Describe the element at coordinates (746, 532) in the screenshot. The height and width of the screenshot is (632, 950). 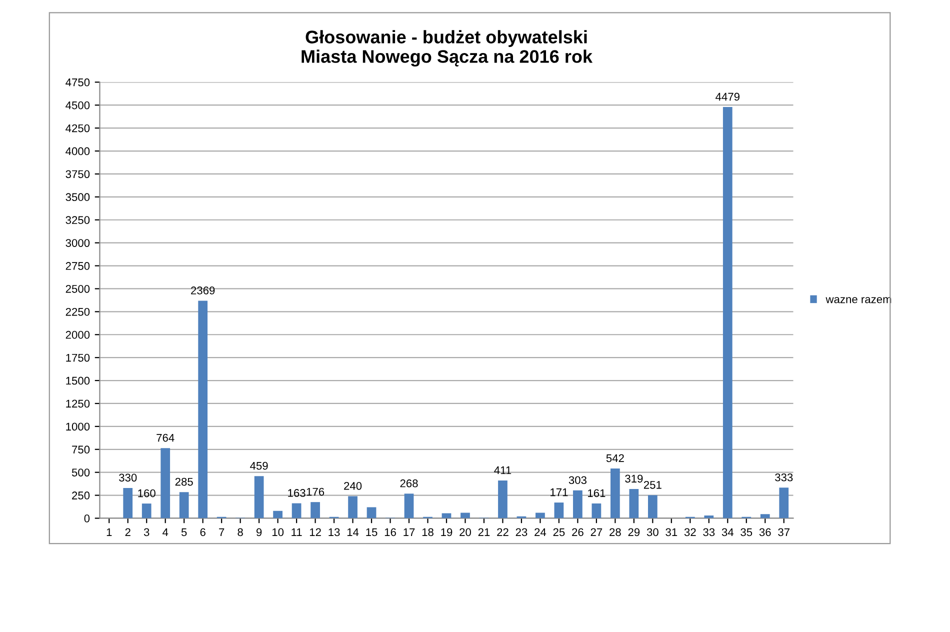
I see `x-tick-label: 35` at that location.